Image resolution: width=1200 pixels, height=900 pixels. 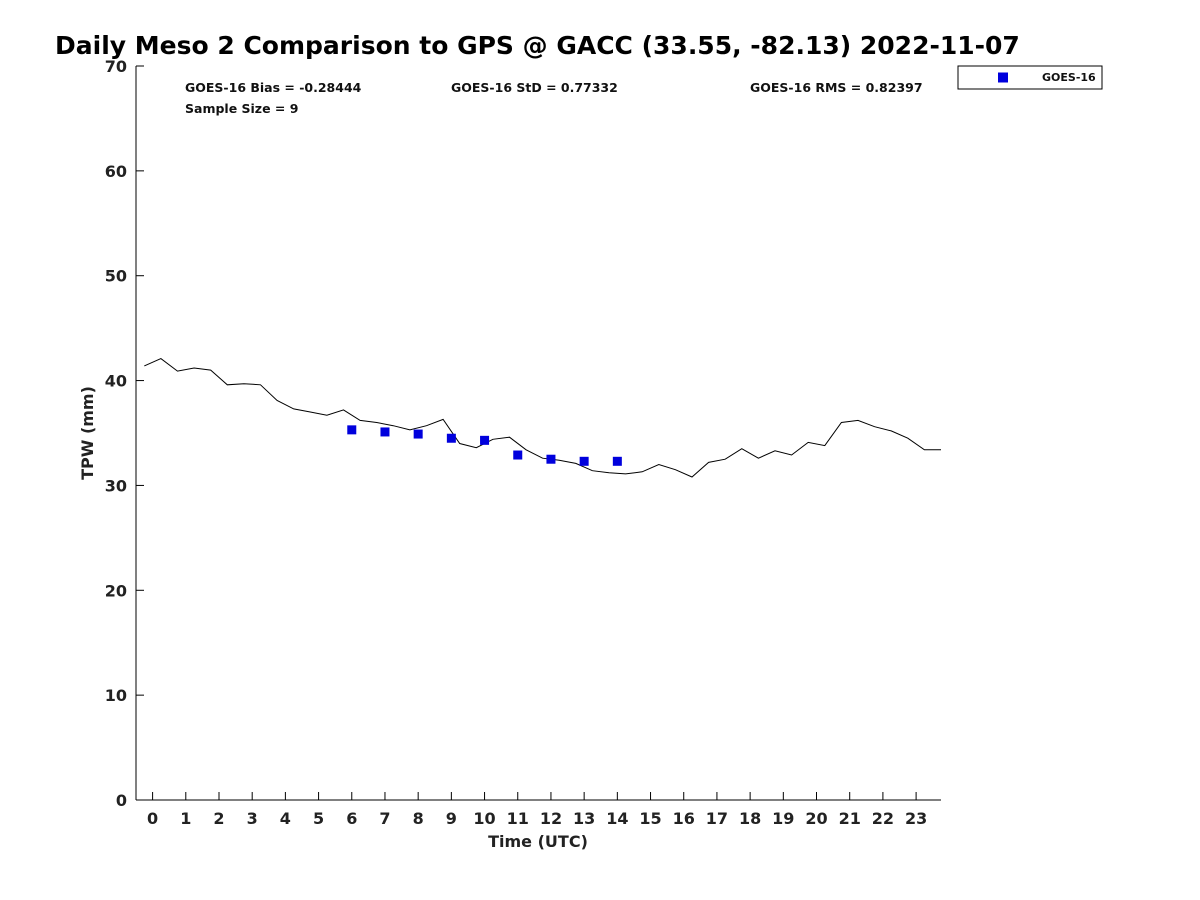 I want to click on y-ticks: 0 10 20 30 40 50 60 70, so click(x=124, y=433).